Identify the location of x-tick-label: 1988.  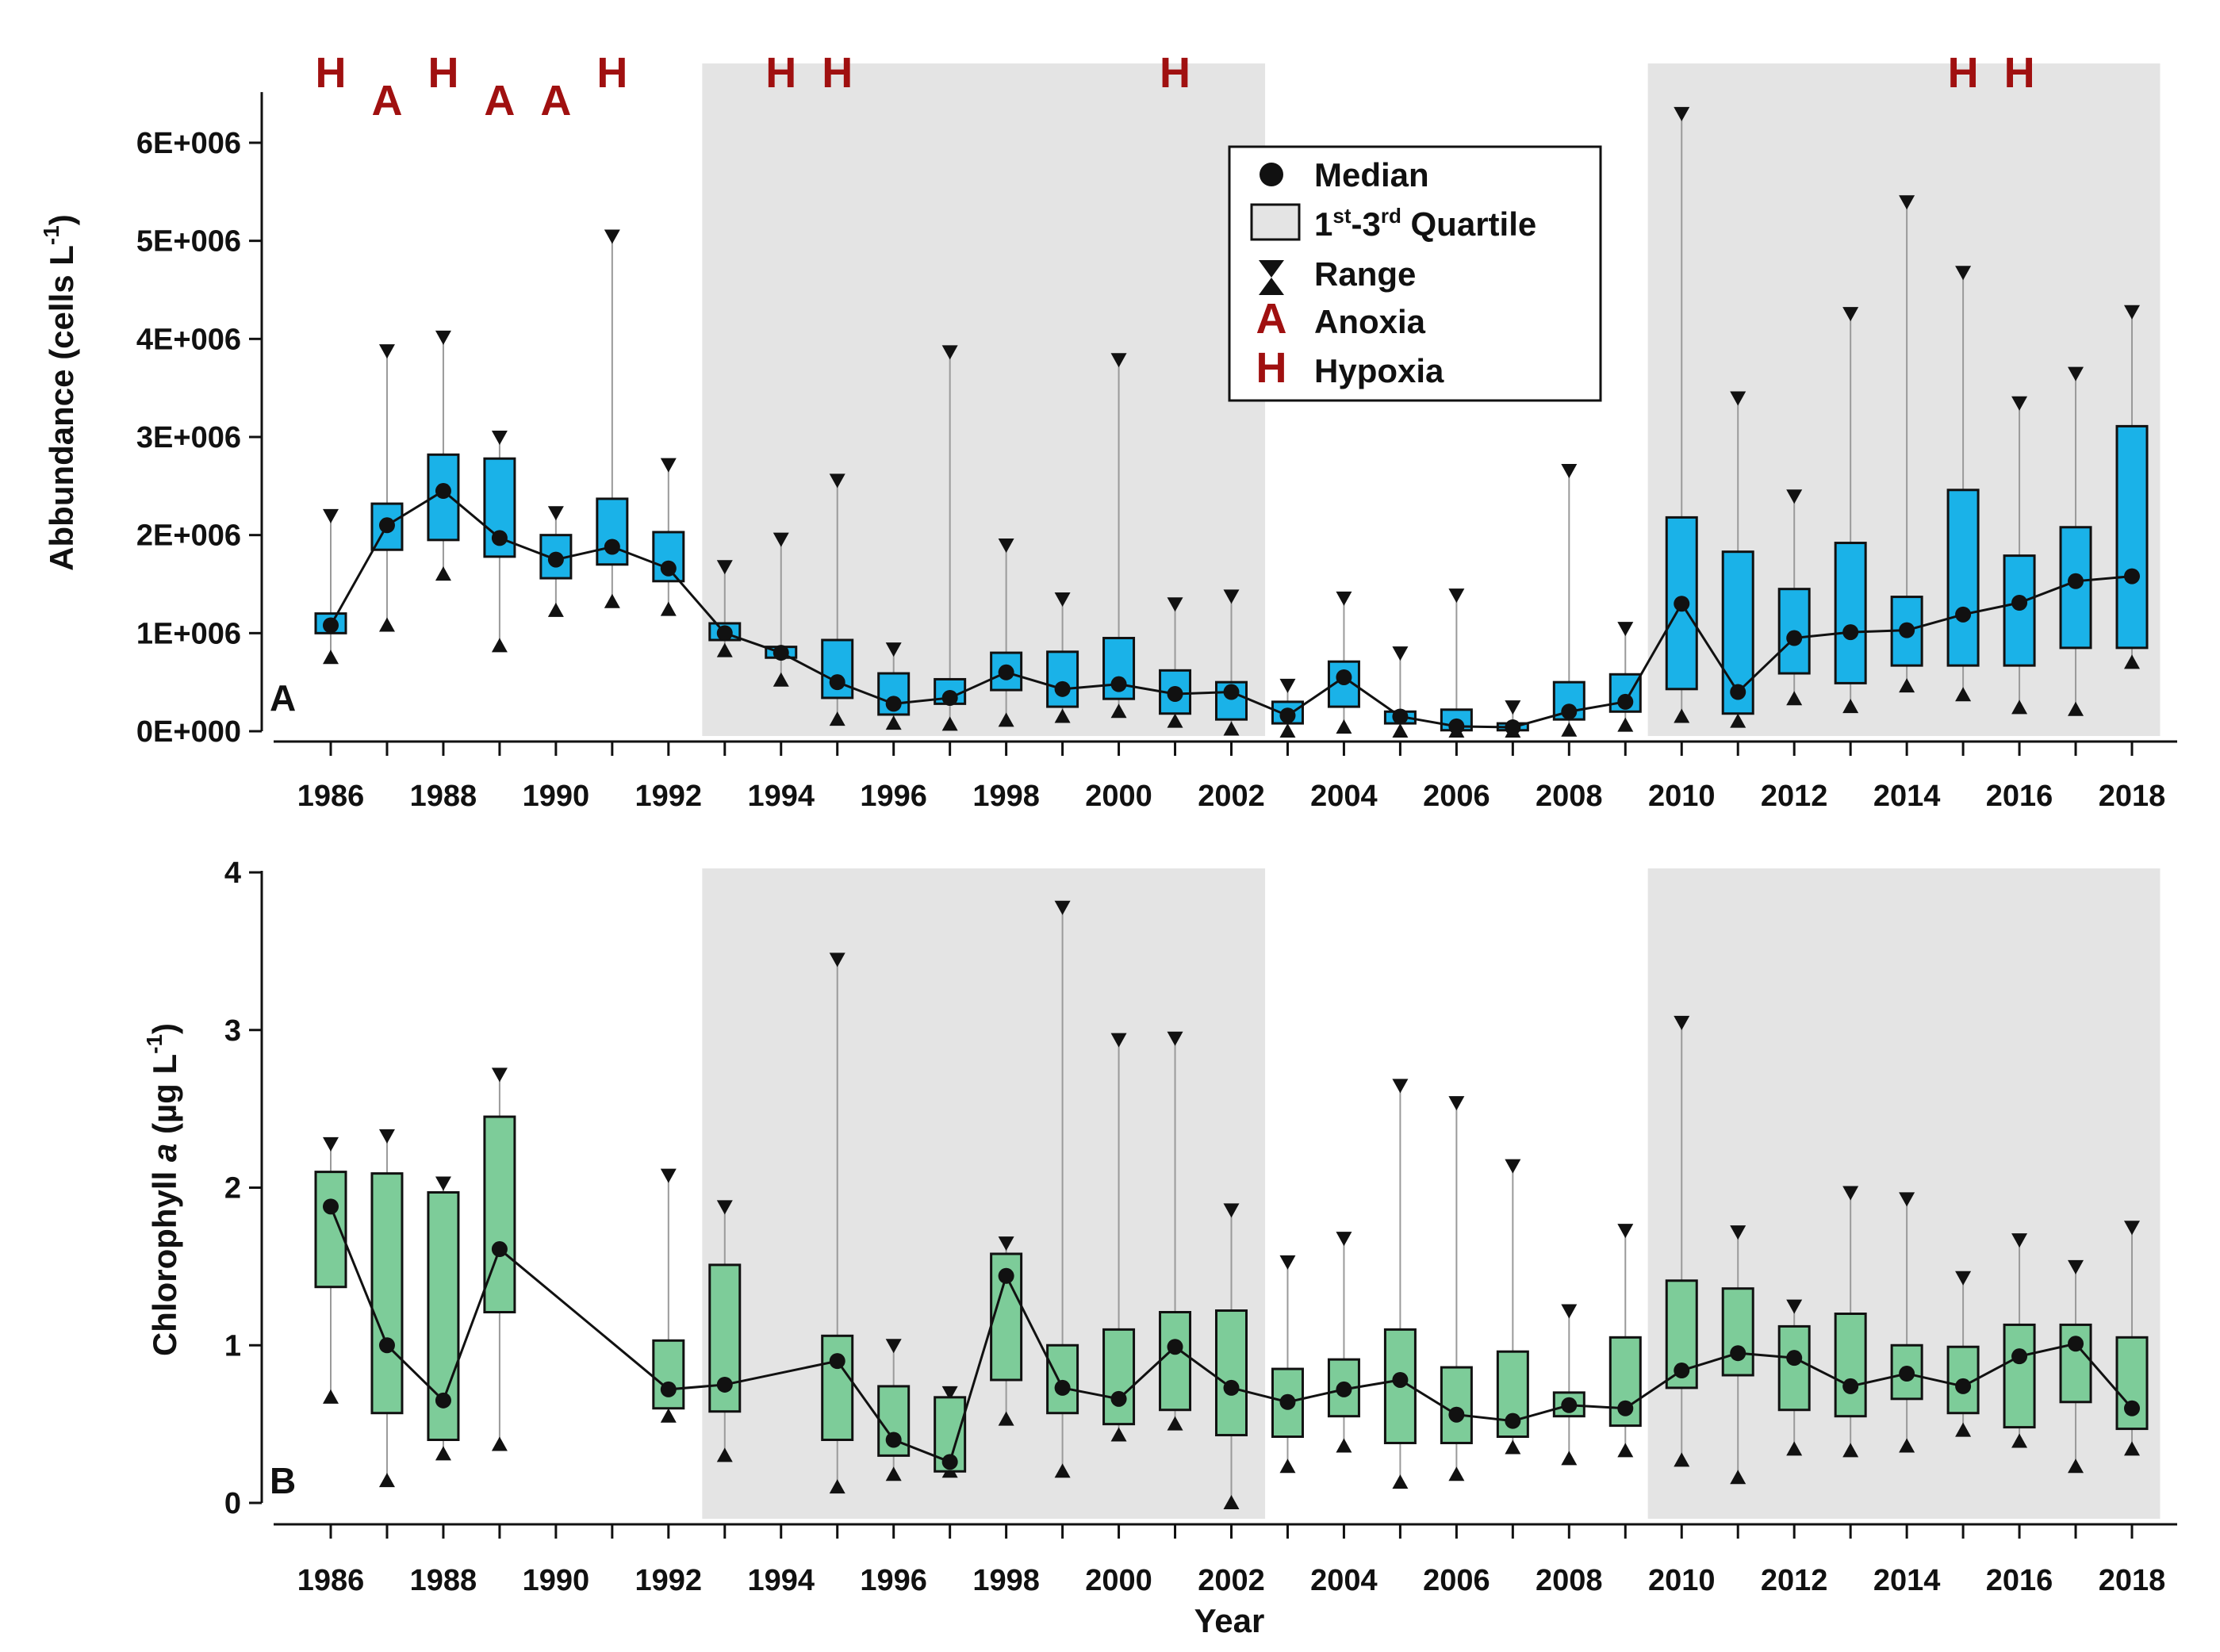
(443, 1580).